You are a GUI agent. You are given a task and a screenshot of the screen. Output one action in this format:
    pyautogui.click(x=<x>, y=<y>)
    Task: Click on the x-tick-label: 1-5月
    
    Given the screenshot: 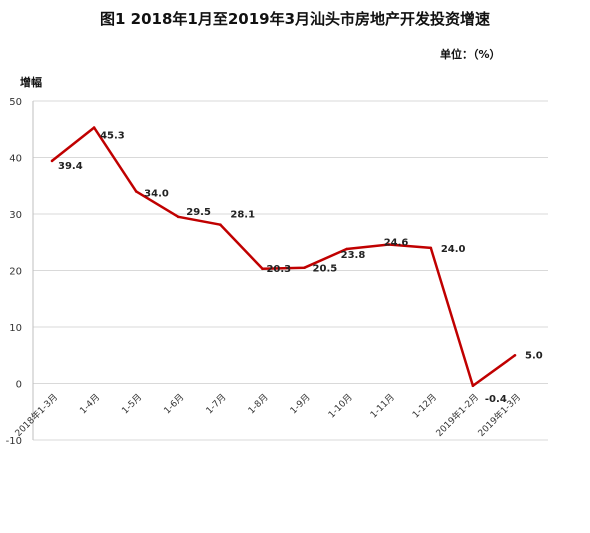 What is the action you would take?
    pyautogui.click(x=132, y=404)
    